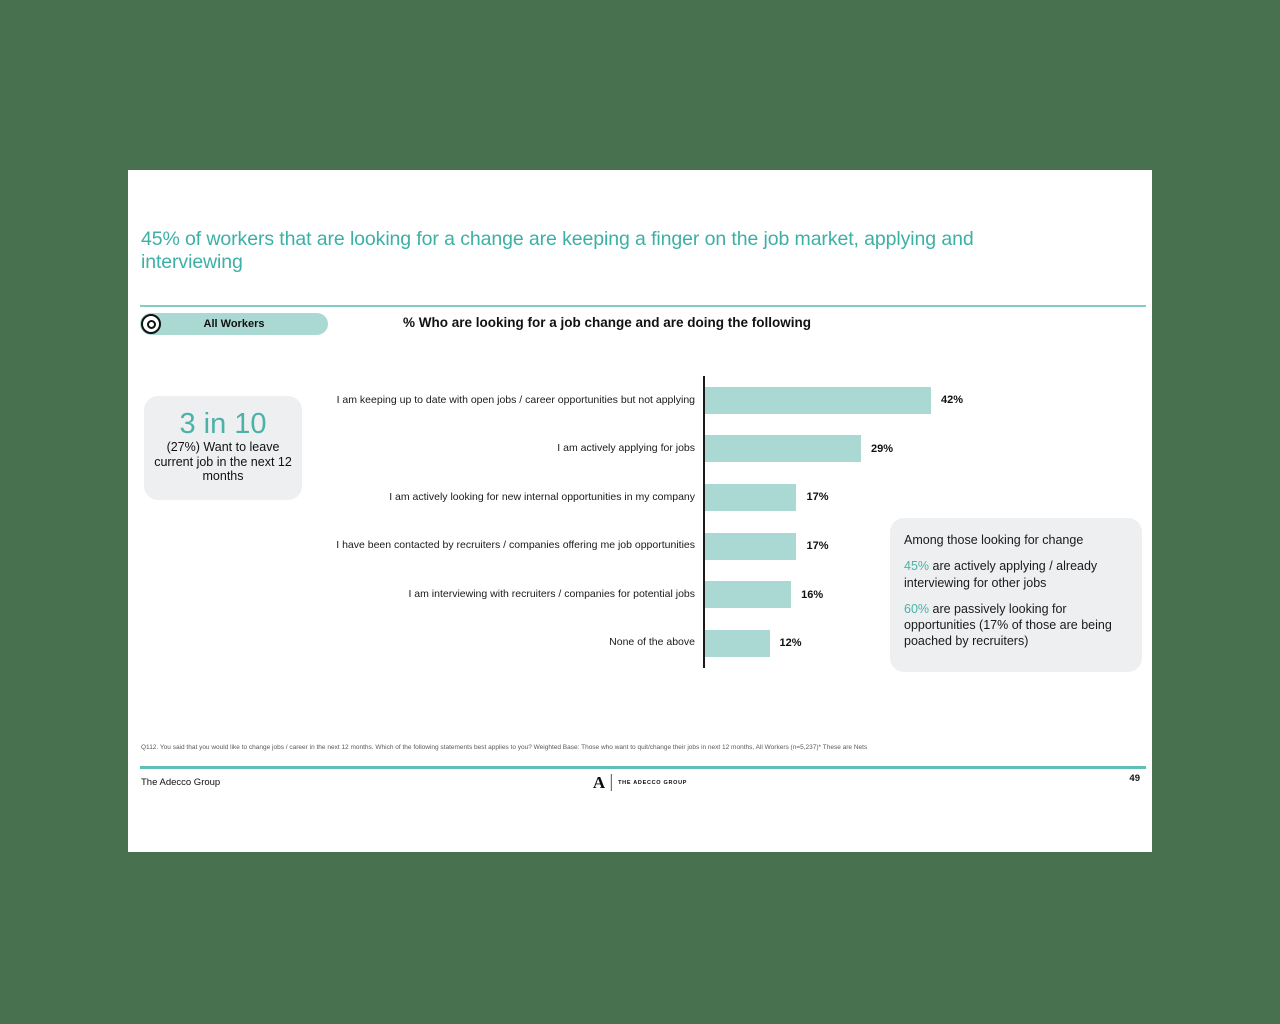  I want to click on bar-area: 12%, so click(921, 643).